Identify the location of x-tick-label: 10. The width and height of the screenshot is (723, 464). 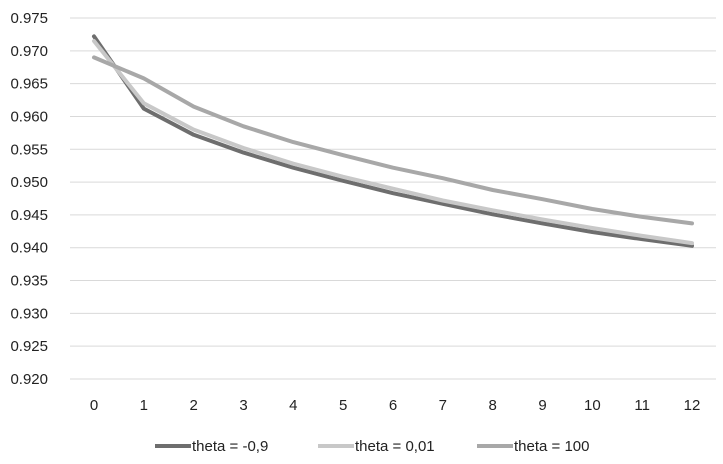
(592, 405).